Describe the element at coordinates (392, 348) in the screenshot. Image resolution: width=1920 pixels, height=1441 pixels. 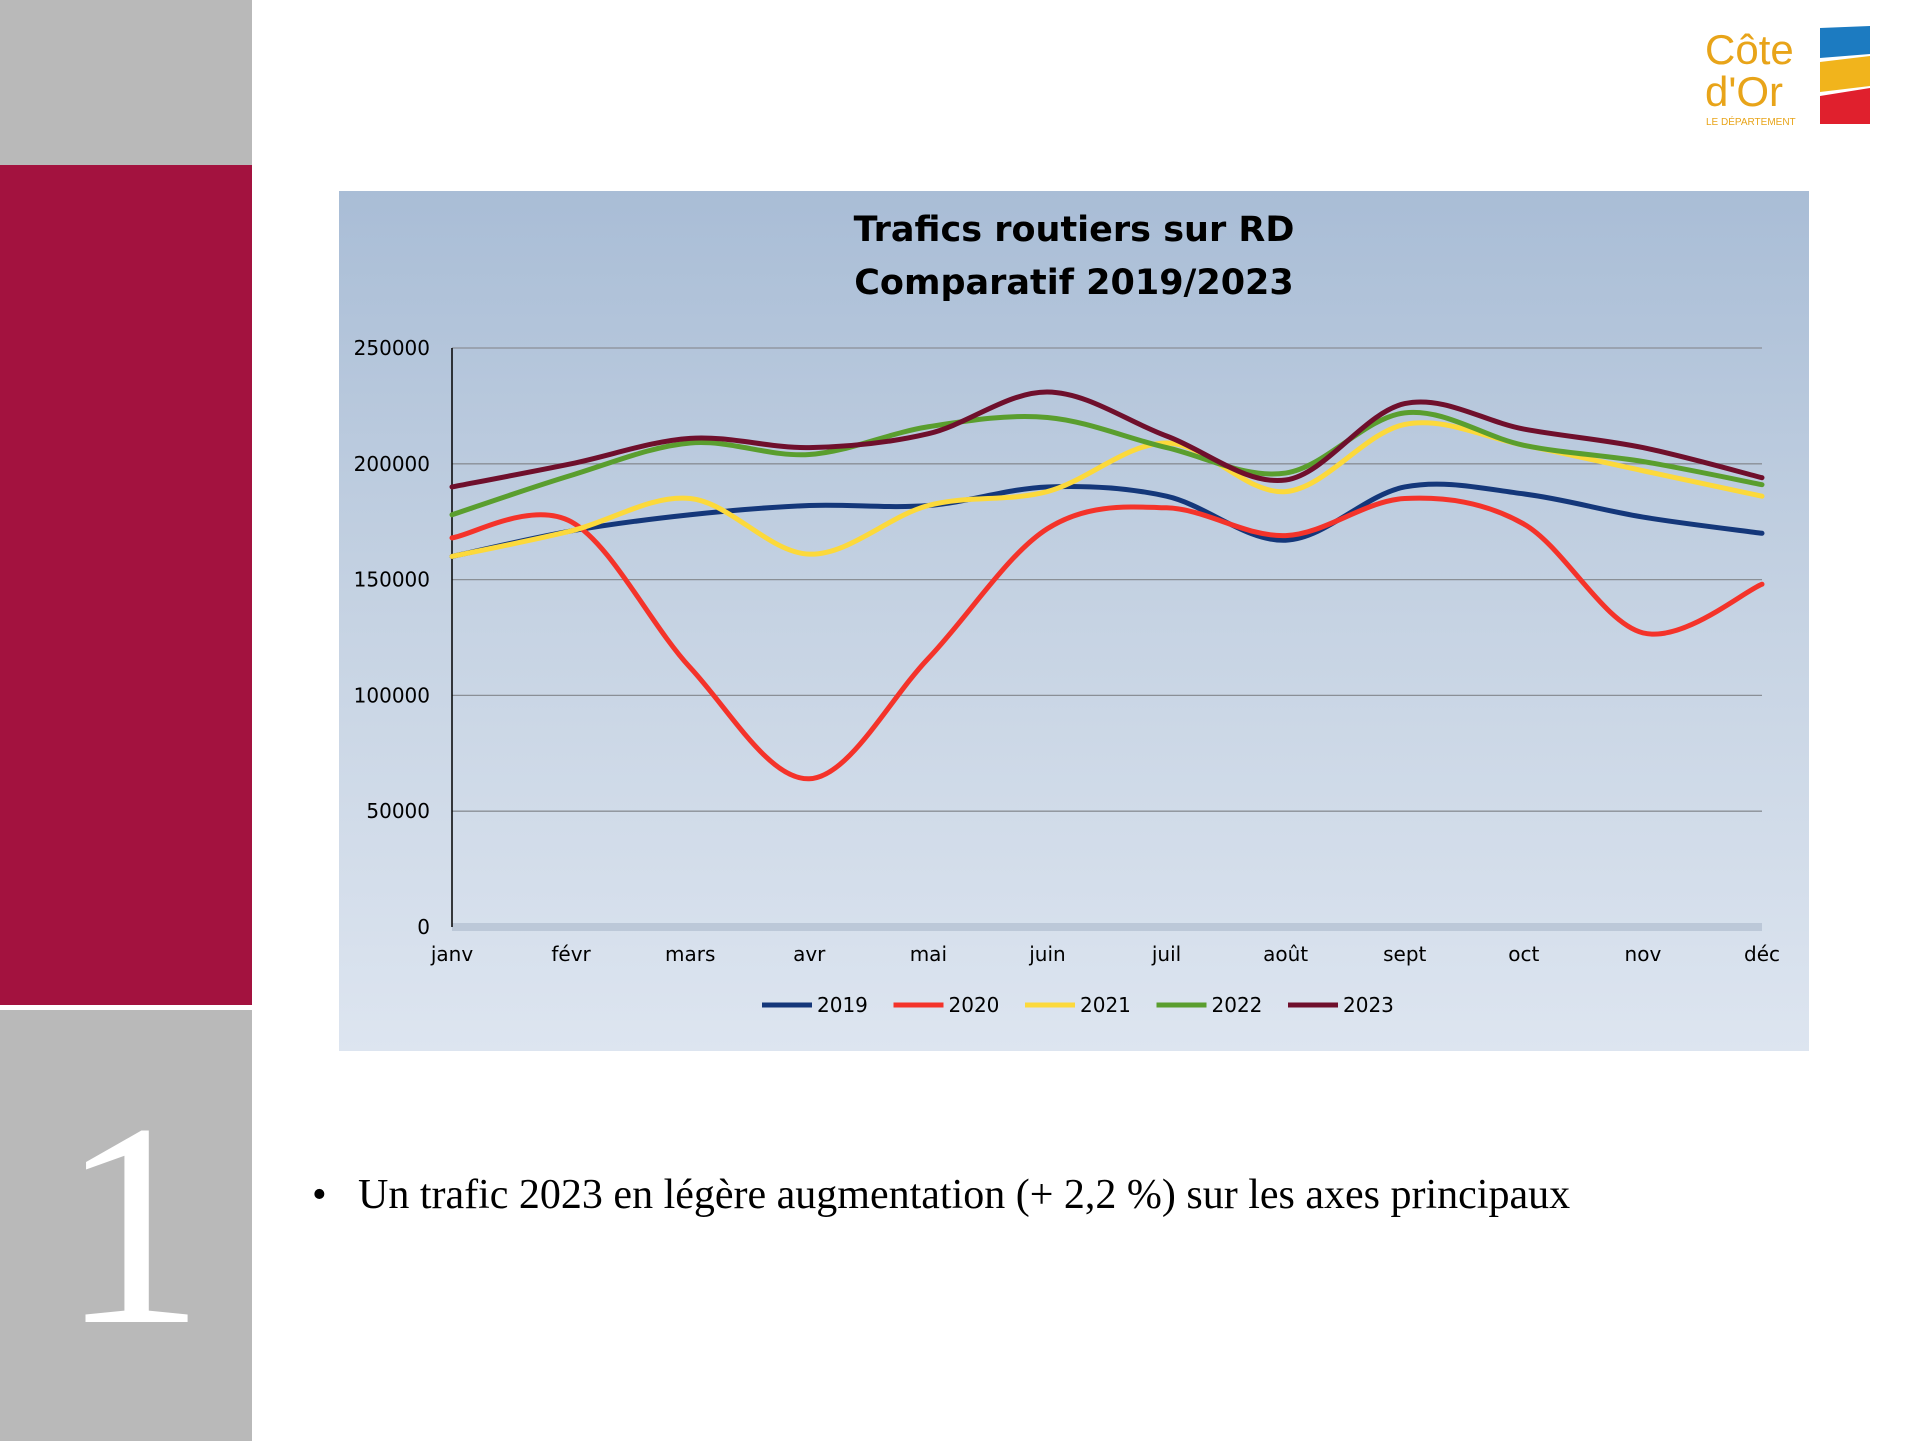
I see `y-tick-label: 250000` at that location.